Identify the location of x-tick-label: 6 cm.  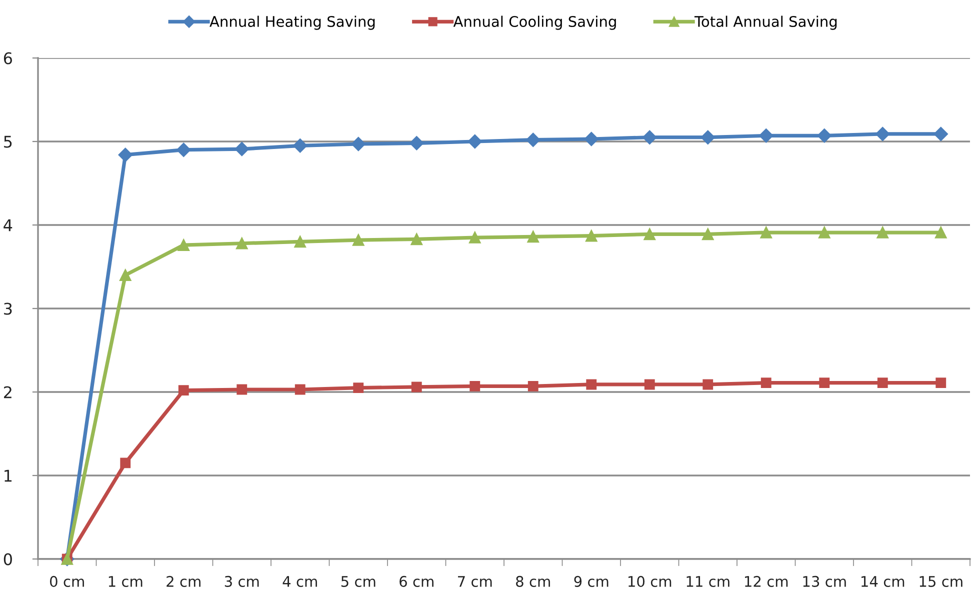
(417, 581).